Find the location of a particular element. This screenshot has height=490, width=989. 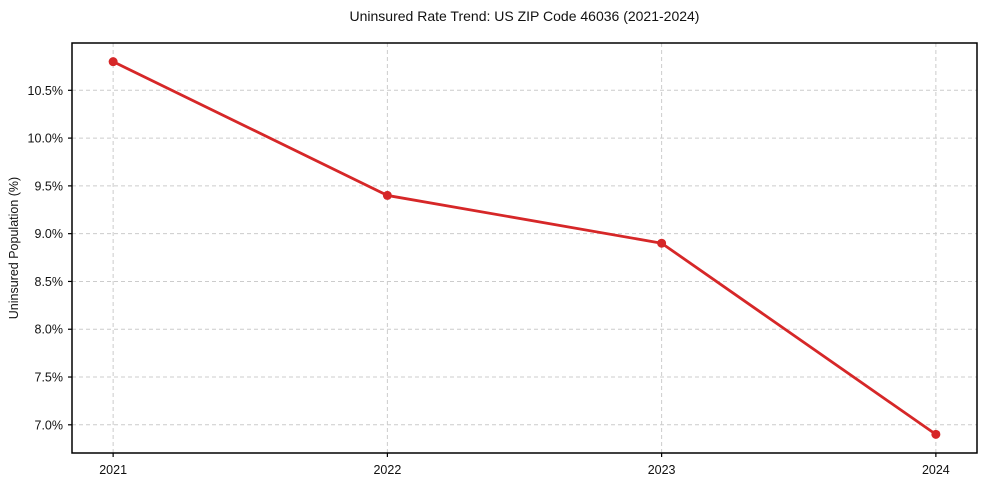

y-tick-label: 7.5% is located at coordinates (49, 378).